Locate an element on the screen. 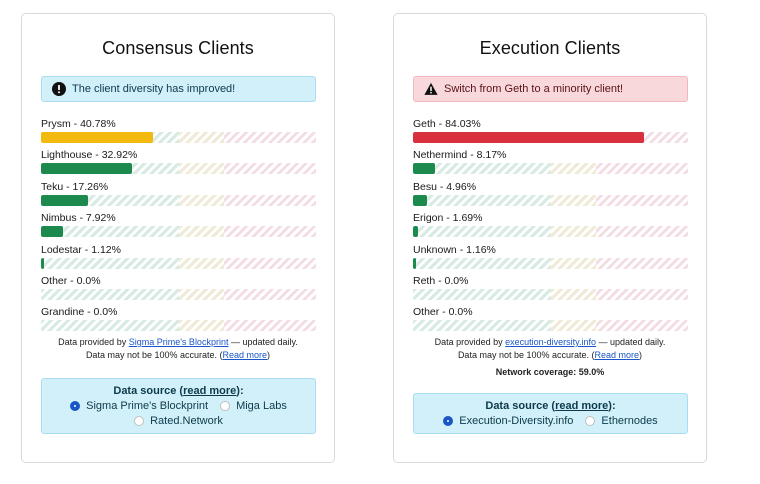 Image resolution: width=760 pixels, height=484 pixels. consensus-alert: The client diversity has improved! is located at coordinates (178, 89).